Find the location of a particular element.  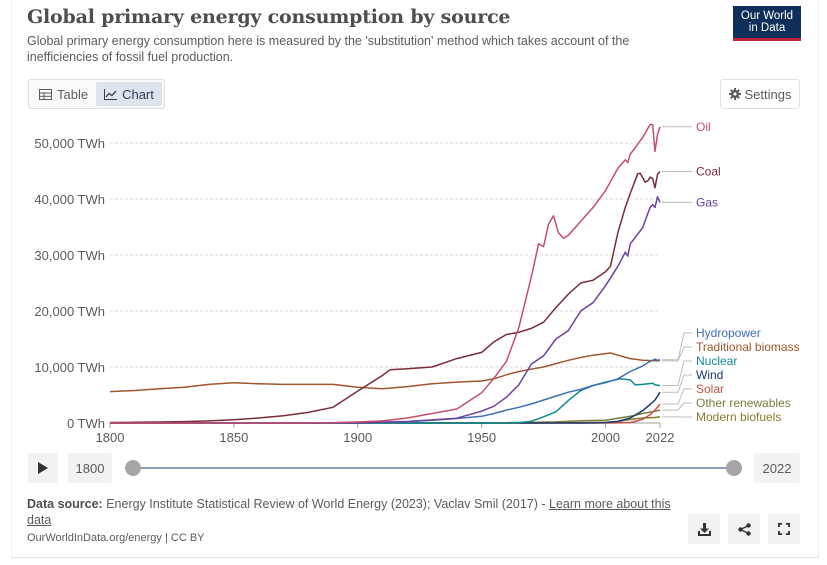

x-axis: 1800 1850 1900 1950 2000 2022 is located at coordinates (385, 433).